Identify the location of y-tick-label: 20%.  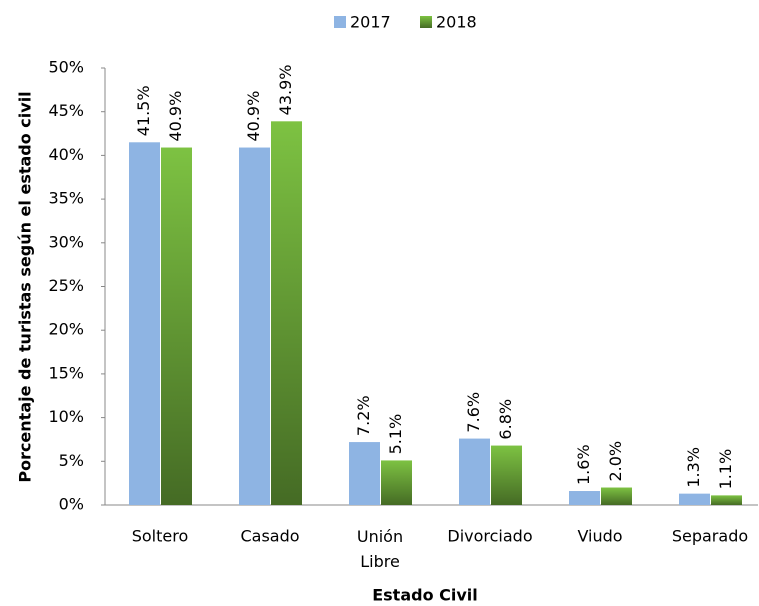
(66, 329).